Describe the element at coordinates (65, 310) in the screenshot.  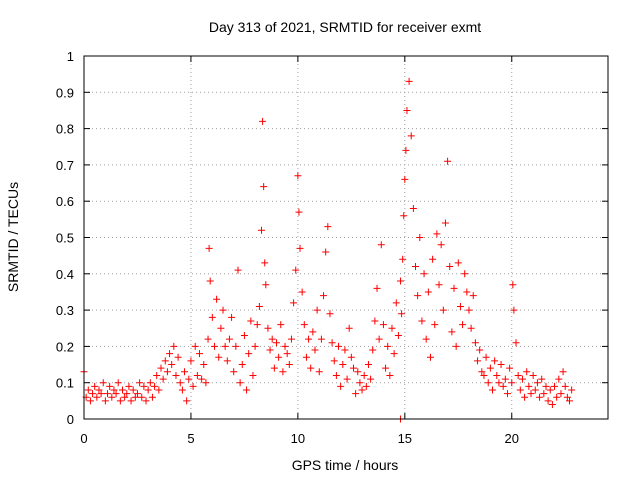
I see `y-tick-label: 0.3` at that location.